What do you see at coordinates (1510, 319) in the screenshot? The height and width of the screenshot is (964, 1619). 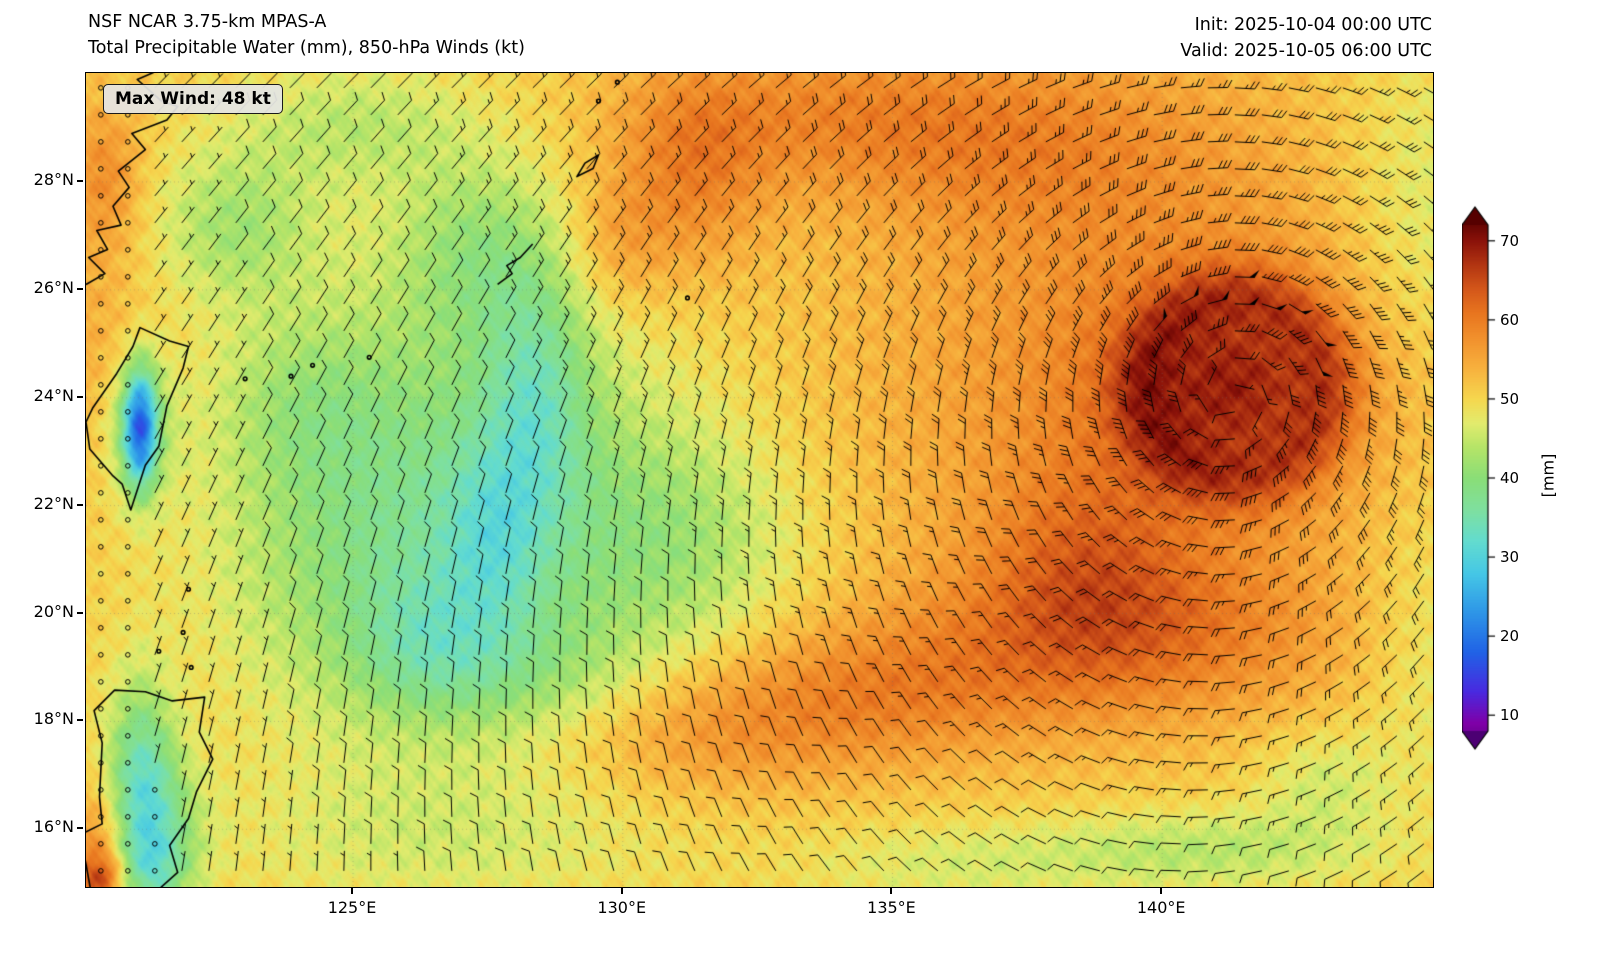 I see `colorbar-tick-label: 60` at bounding box center [1510, 319].